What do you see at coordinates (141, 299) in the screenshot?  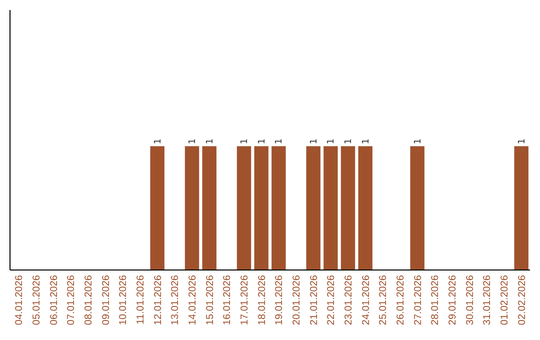 I see `x-tick-label: 11.01.2026` at bounding box center [141, 299].